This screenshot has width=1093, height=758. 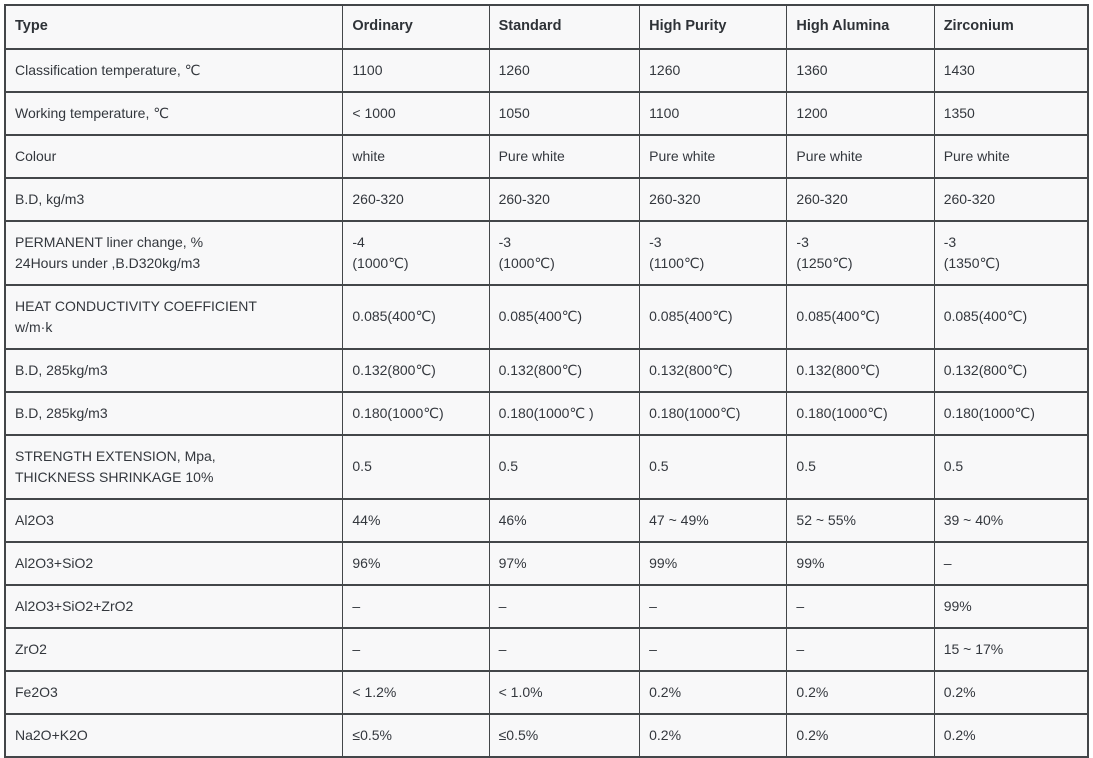 I want to click on column-header: Zirconium, so click(x=1011, y=27).